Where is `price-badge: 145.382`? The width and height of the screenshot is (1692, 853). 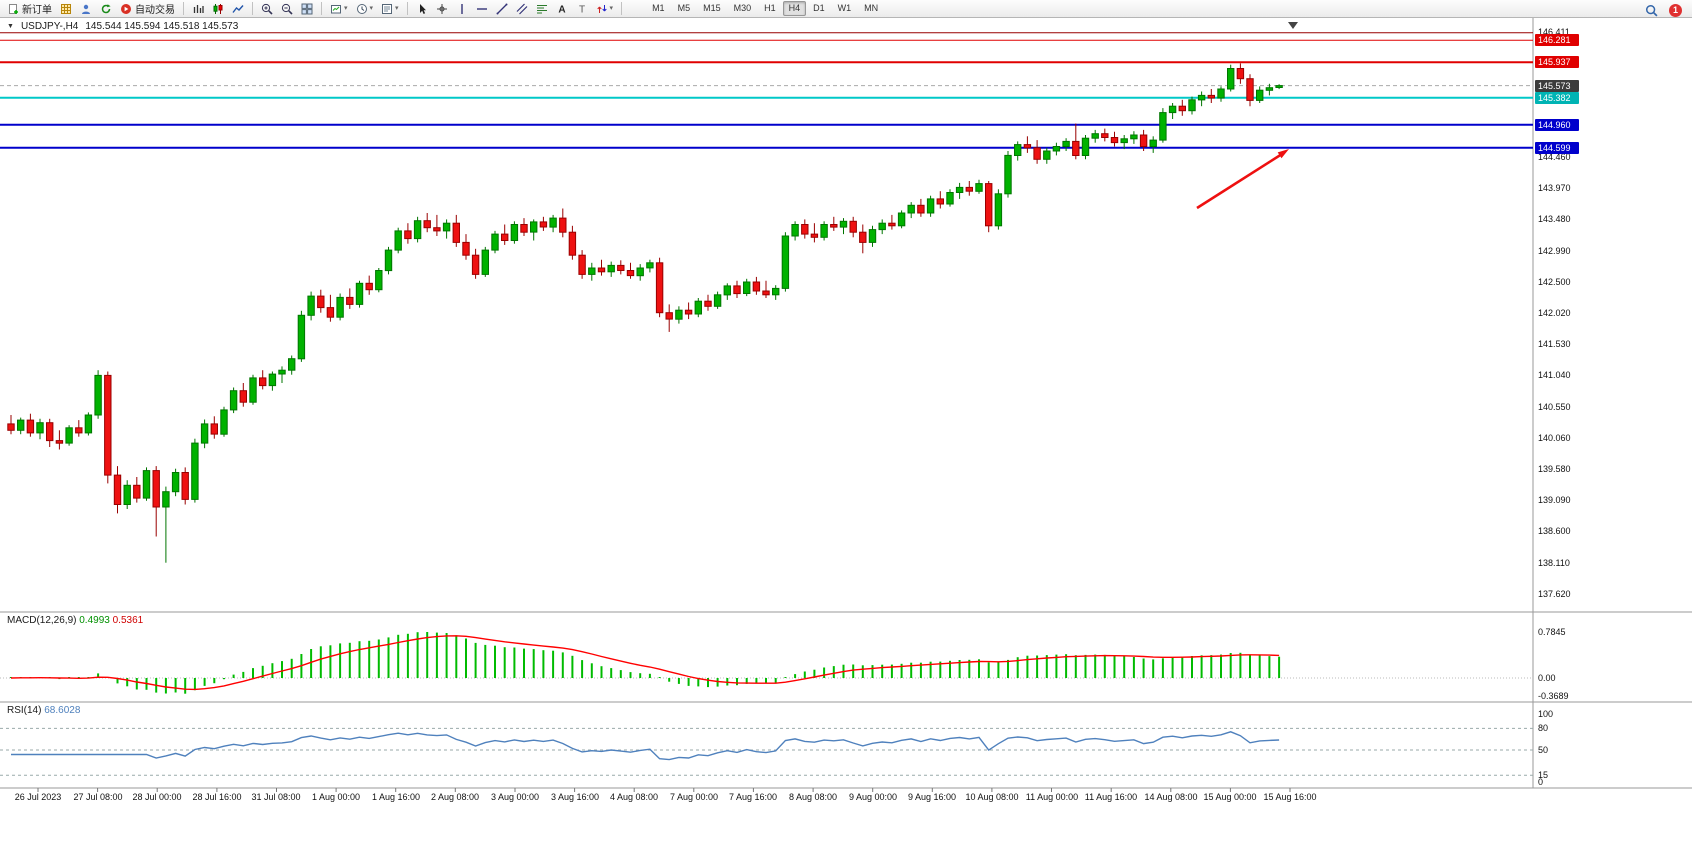
price-badge: 145.382 is located at coordinates (1557, 98).